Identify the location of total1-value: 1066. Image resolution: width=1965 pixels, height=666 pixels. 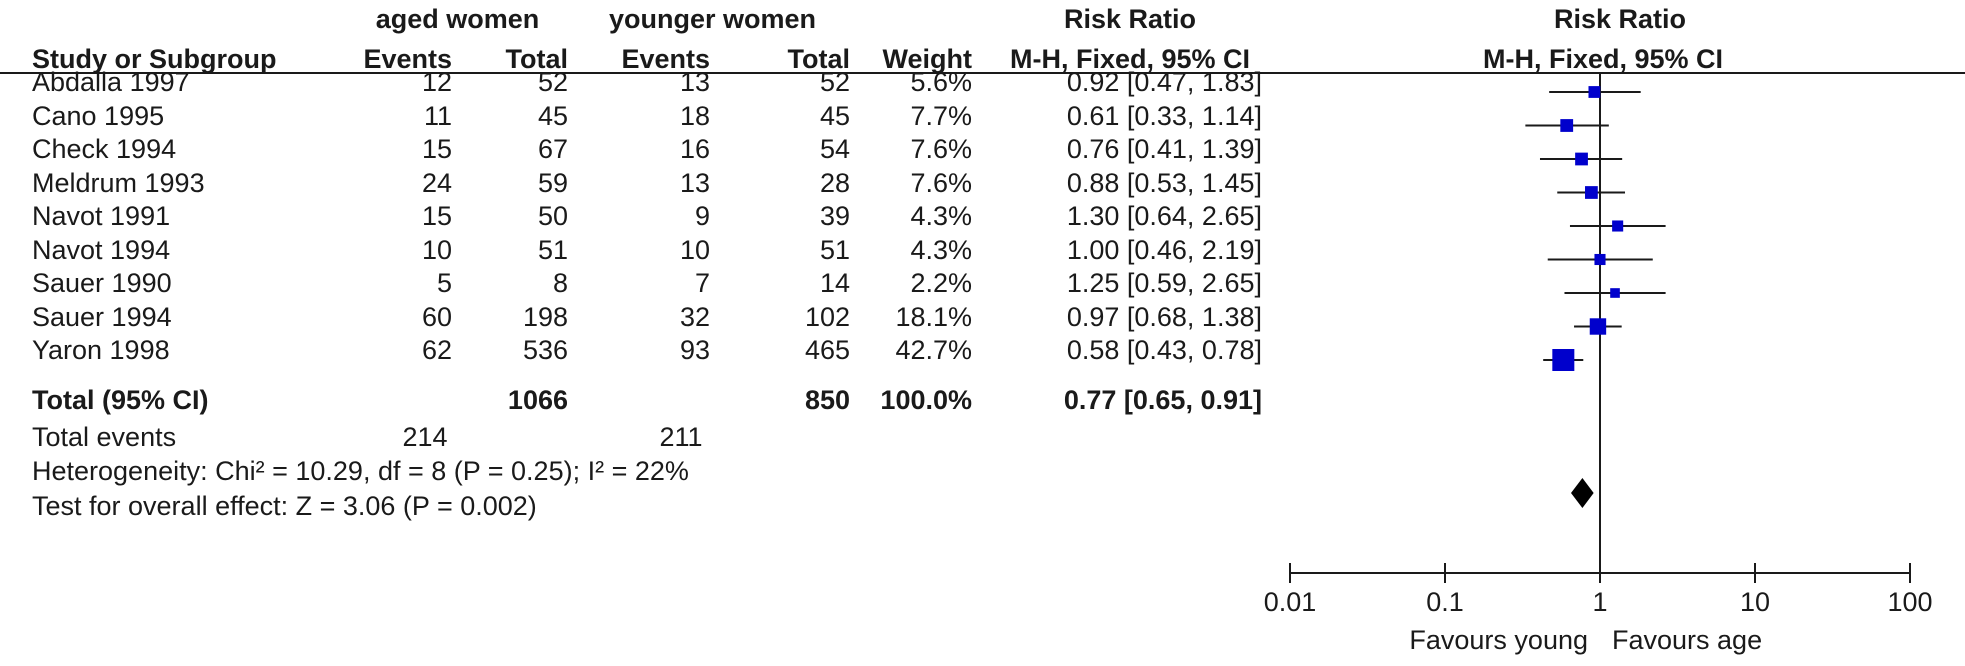
(537, 400).